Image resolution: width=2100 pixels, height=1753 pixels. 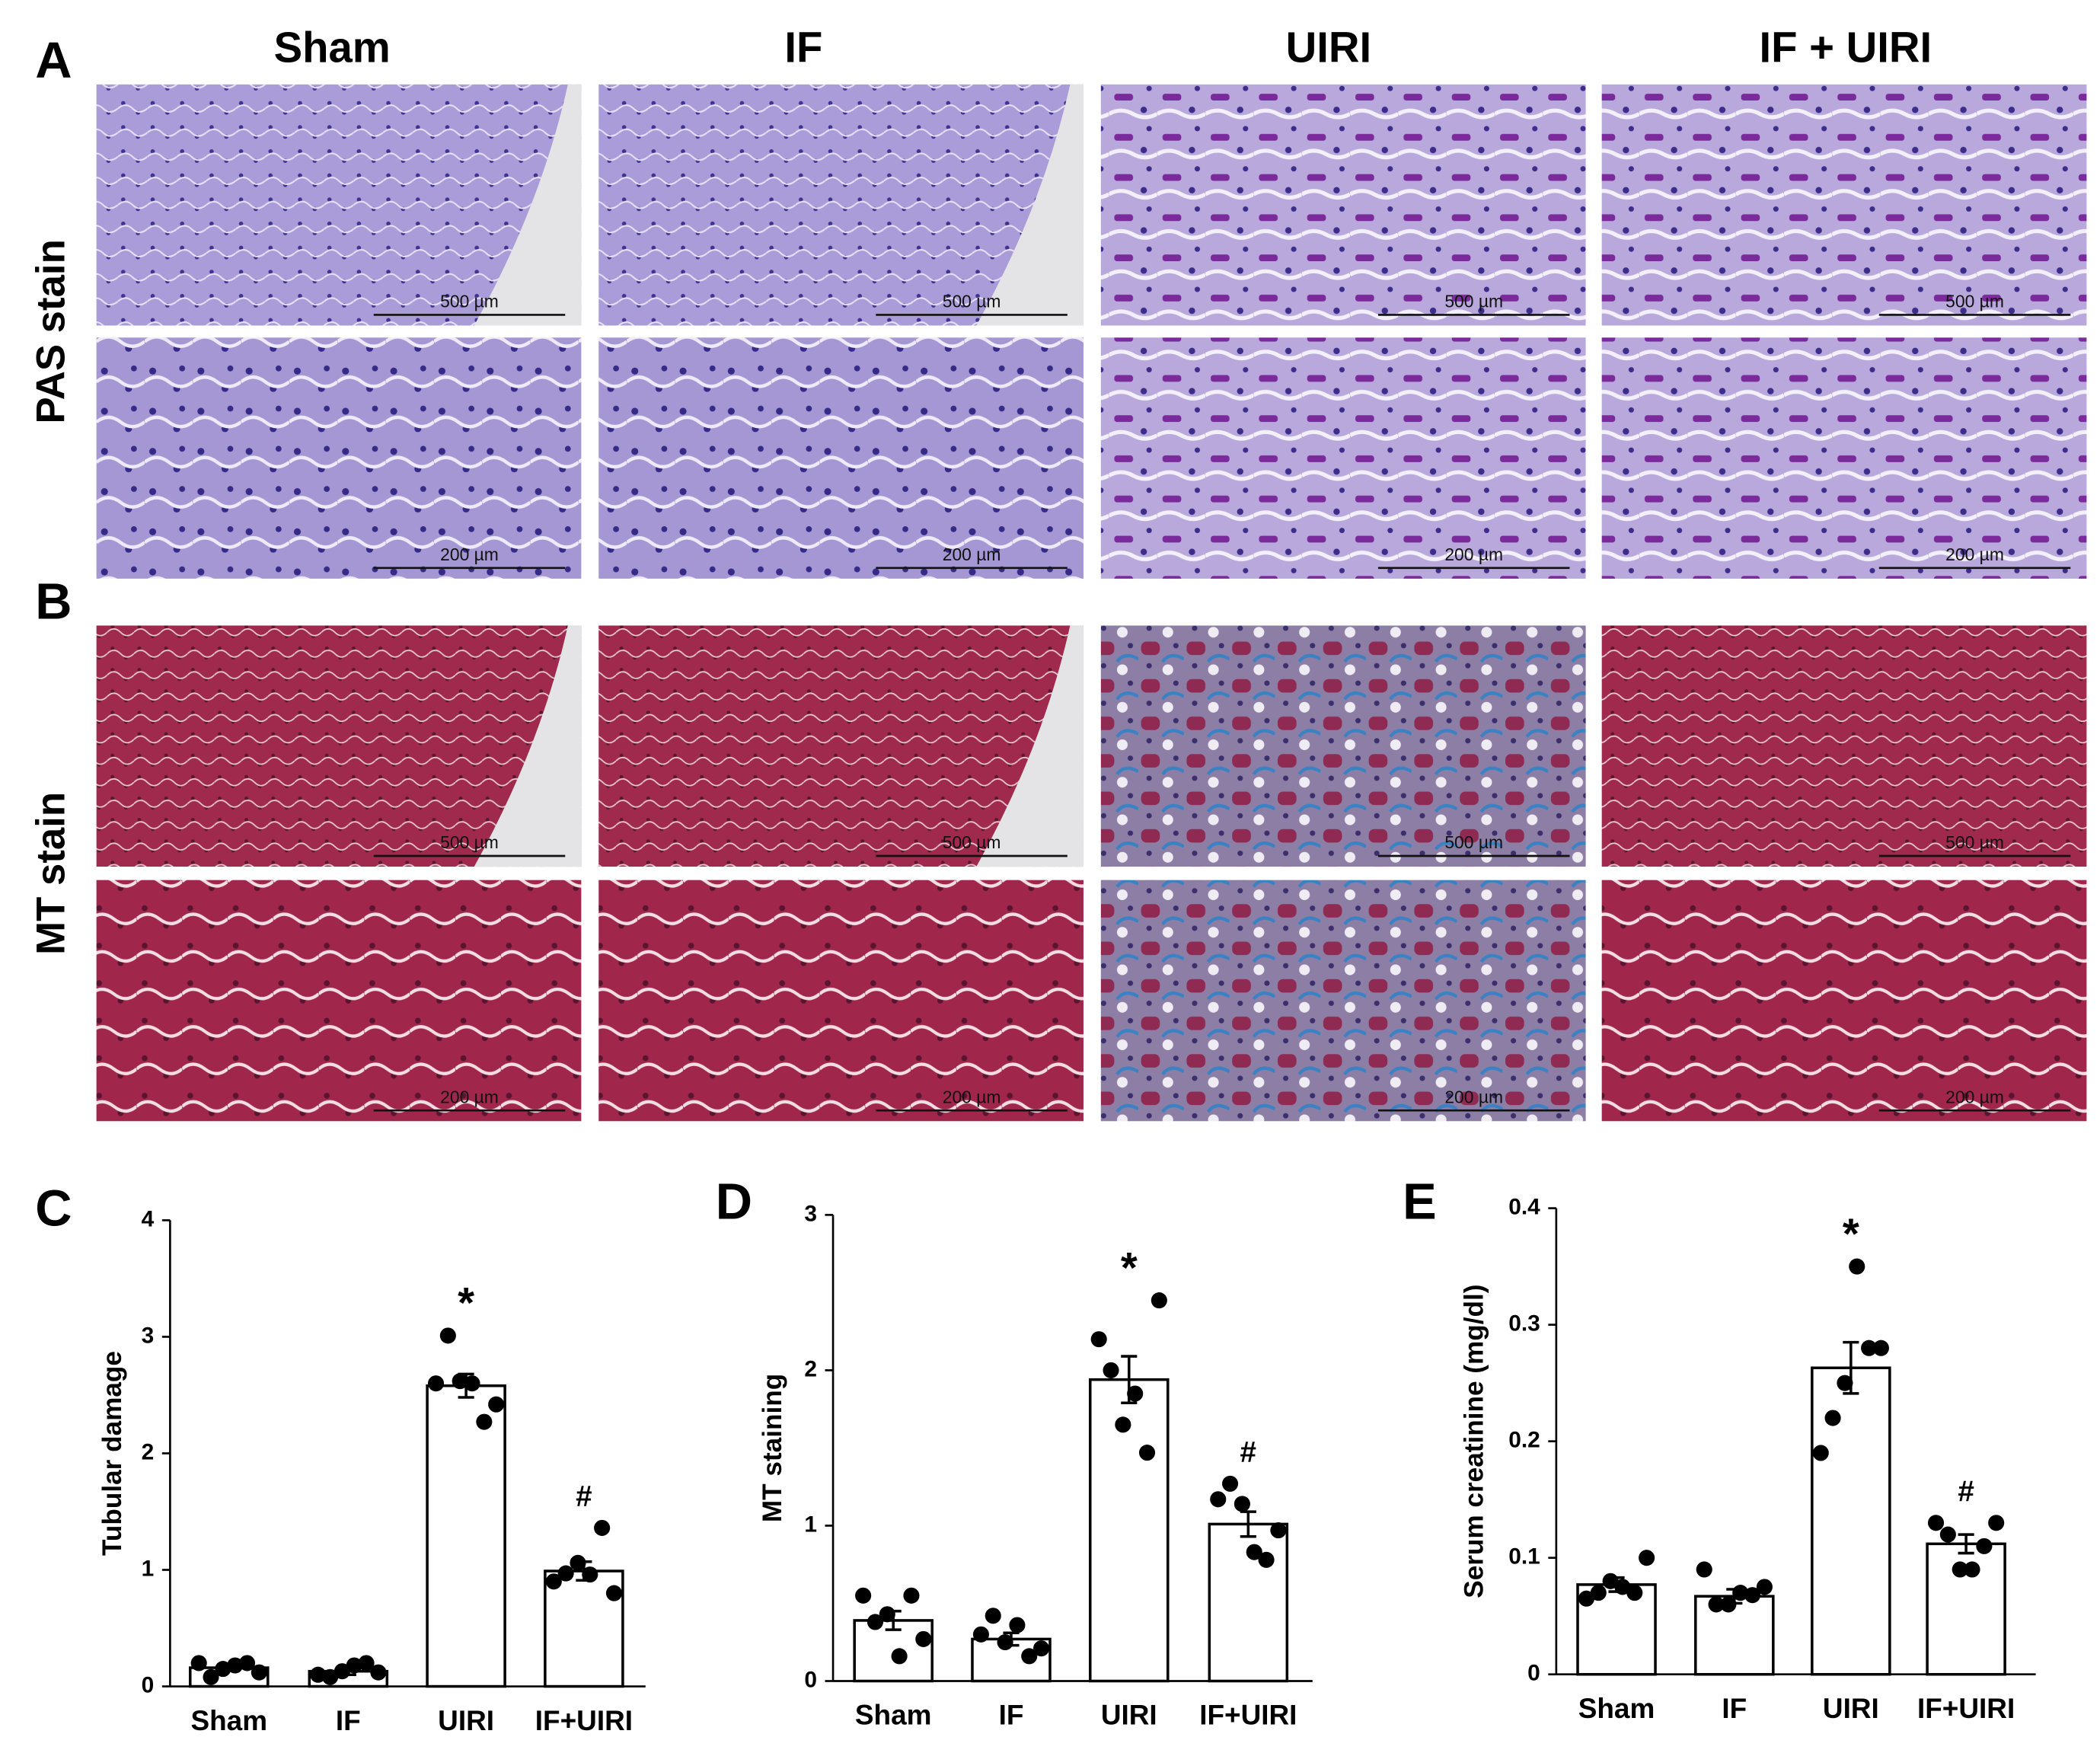 What do you see at coordinates (148, 1451) in the screenshot?
I see `y-tick-label: 2` at bounding box center [148, 1451].